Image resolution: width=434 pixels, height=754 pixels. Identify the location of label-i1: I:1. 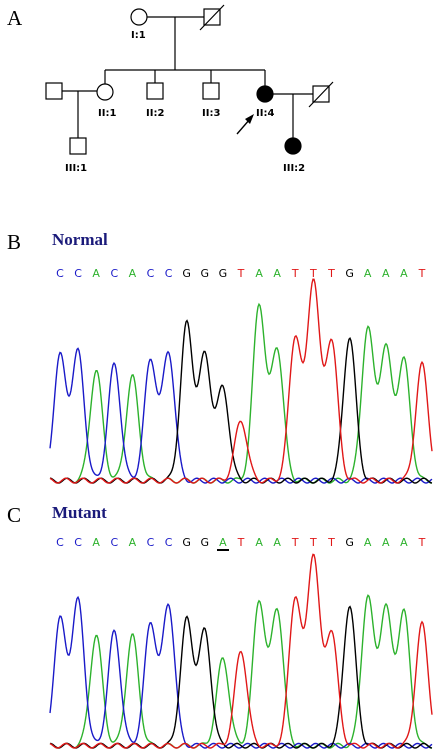
(138, 35).